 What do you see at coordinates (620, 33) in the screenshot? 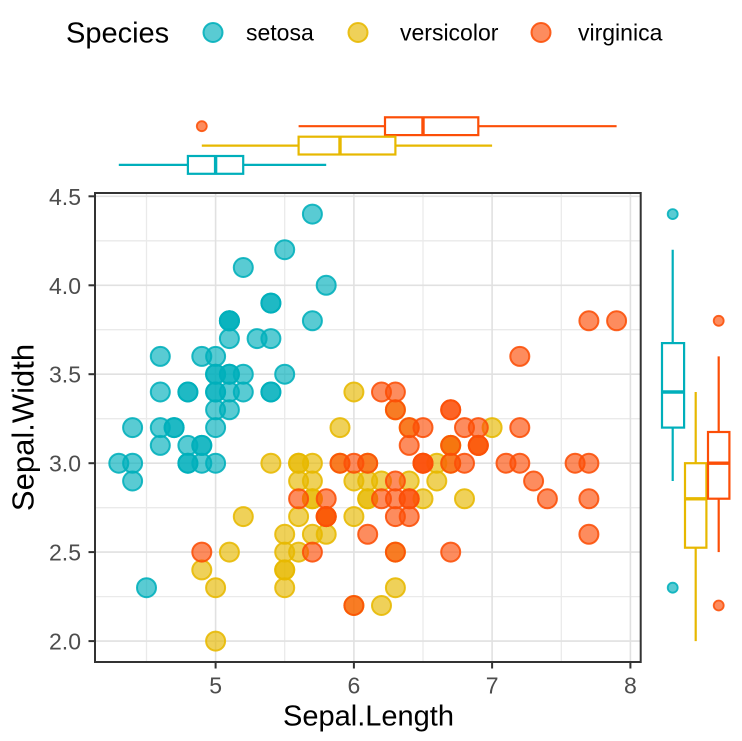
I see `svg-text: virginica` at bounding box center [620, 33].